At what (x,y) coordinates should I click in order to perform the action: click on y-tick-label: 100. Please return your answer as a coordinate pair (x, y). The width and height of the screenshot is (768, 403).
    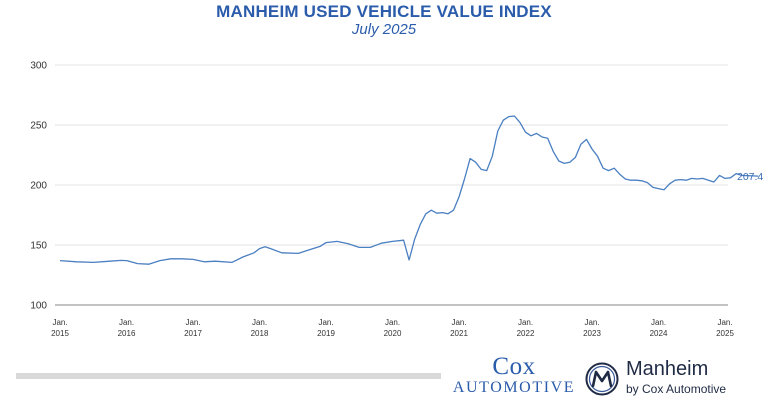
    Looking at the image, I should click on (38, 306).